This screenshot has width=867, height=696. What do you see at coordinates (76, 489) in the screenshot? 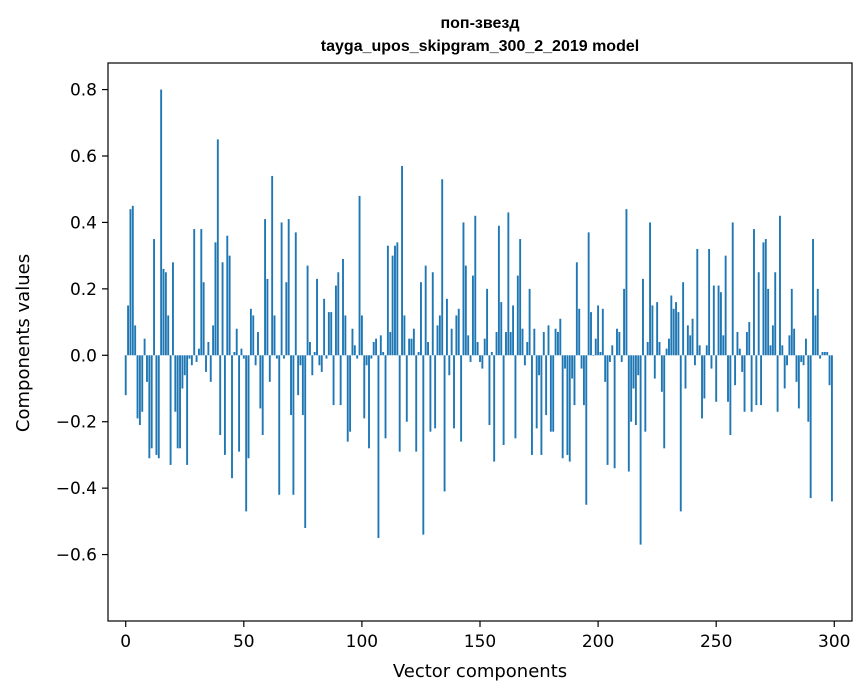
I see `y-tick-label: −0.4` at bounding box center [76, 489].